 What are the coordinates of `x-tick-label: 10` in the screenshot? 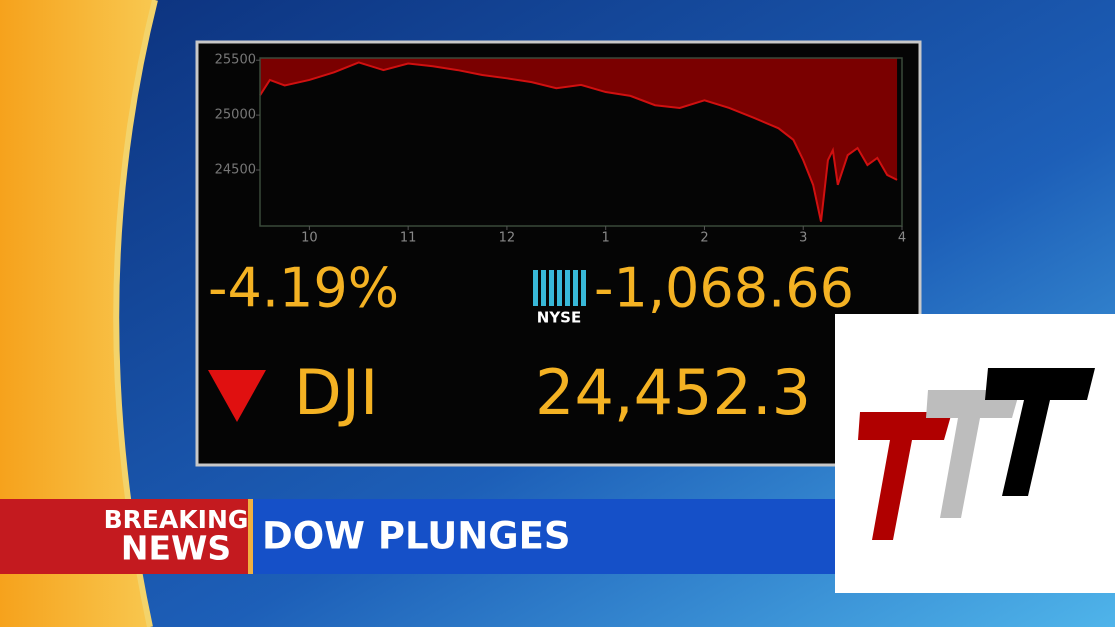 It's located at (309, 238).